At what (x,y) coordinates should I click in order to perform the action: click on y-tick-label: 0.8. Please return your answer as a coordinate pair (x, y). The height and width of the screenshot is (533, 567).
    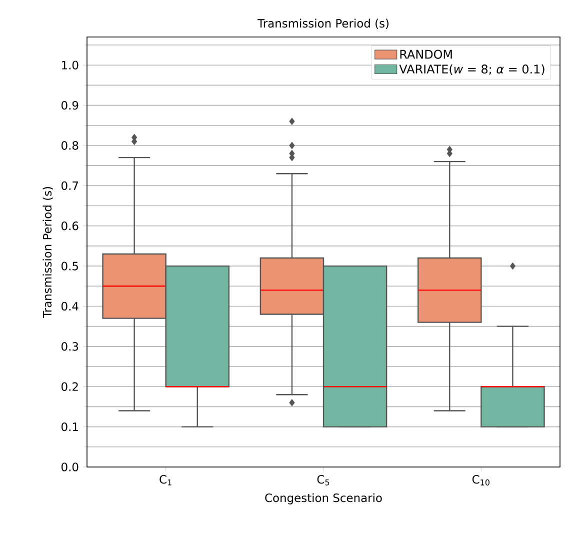
    Looking at the image, I should click on (70, 145).